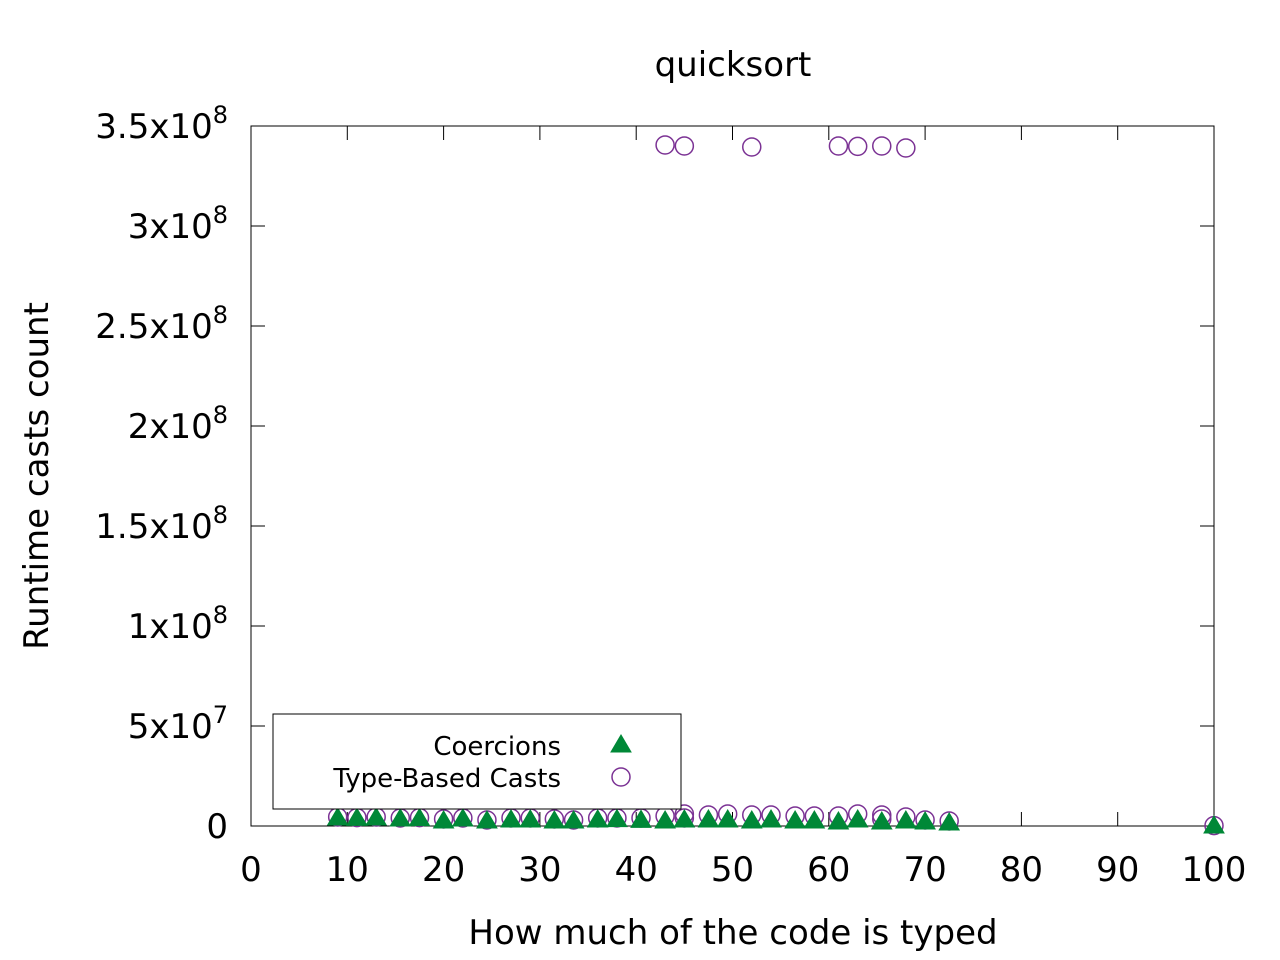 The image size is (1280, 960). Describe the element at coordinates (621, 743) in the screenshot. I see `legend-marker-coercions` at that location.